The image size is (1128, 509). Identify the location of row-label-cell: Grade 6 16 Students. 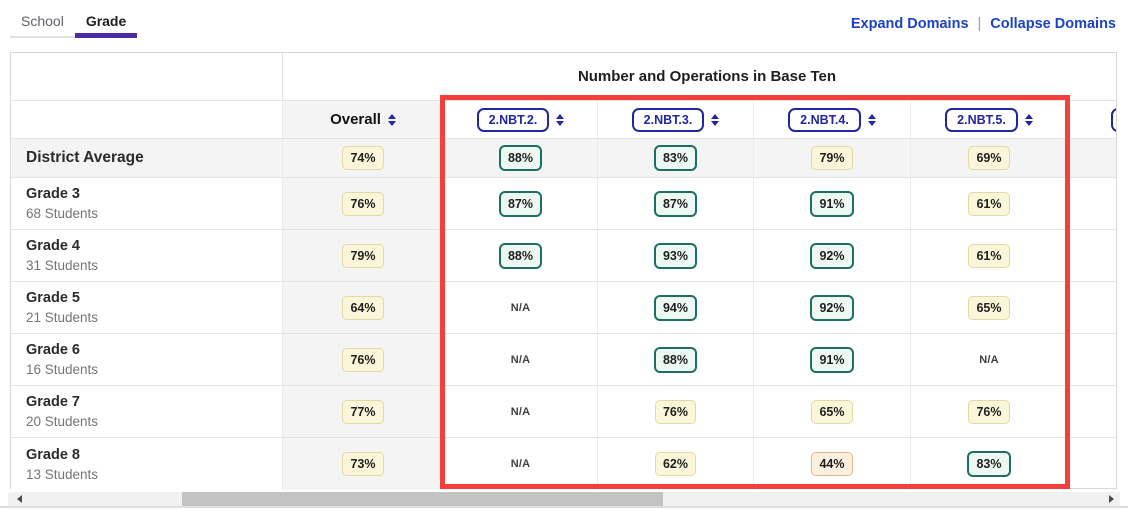
(147, 359).